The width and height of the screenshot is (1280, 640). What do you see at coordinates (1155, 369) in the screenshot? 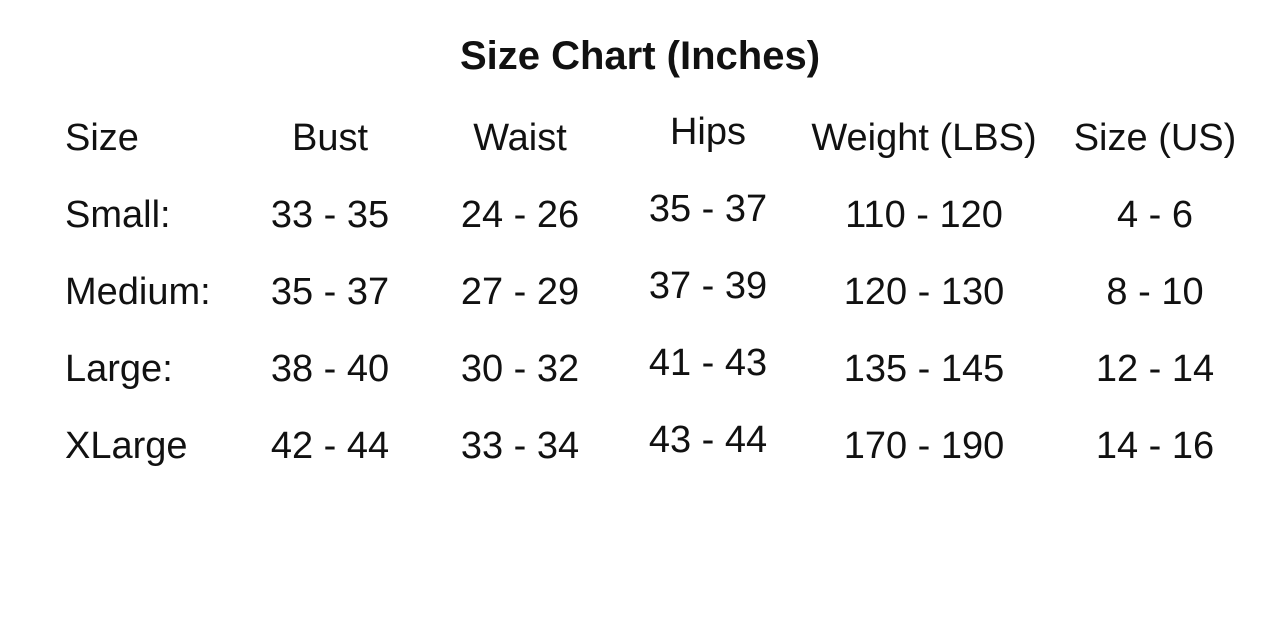
I see `table-cell-size-us: 12 - 14` at bounding box center [1155, 369].